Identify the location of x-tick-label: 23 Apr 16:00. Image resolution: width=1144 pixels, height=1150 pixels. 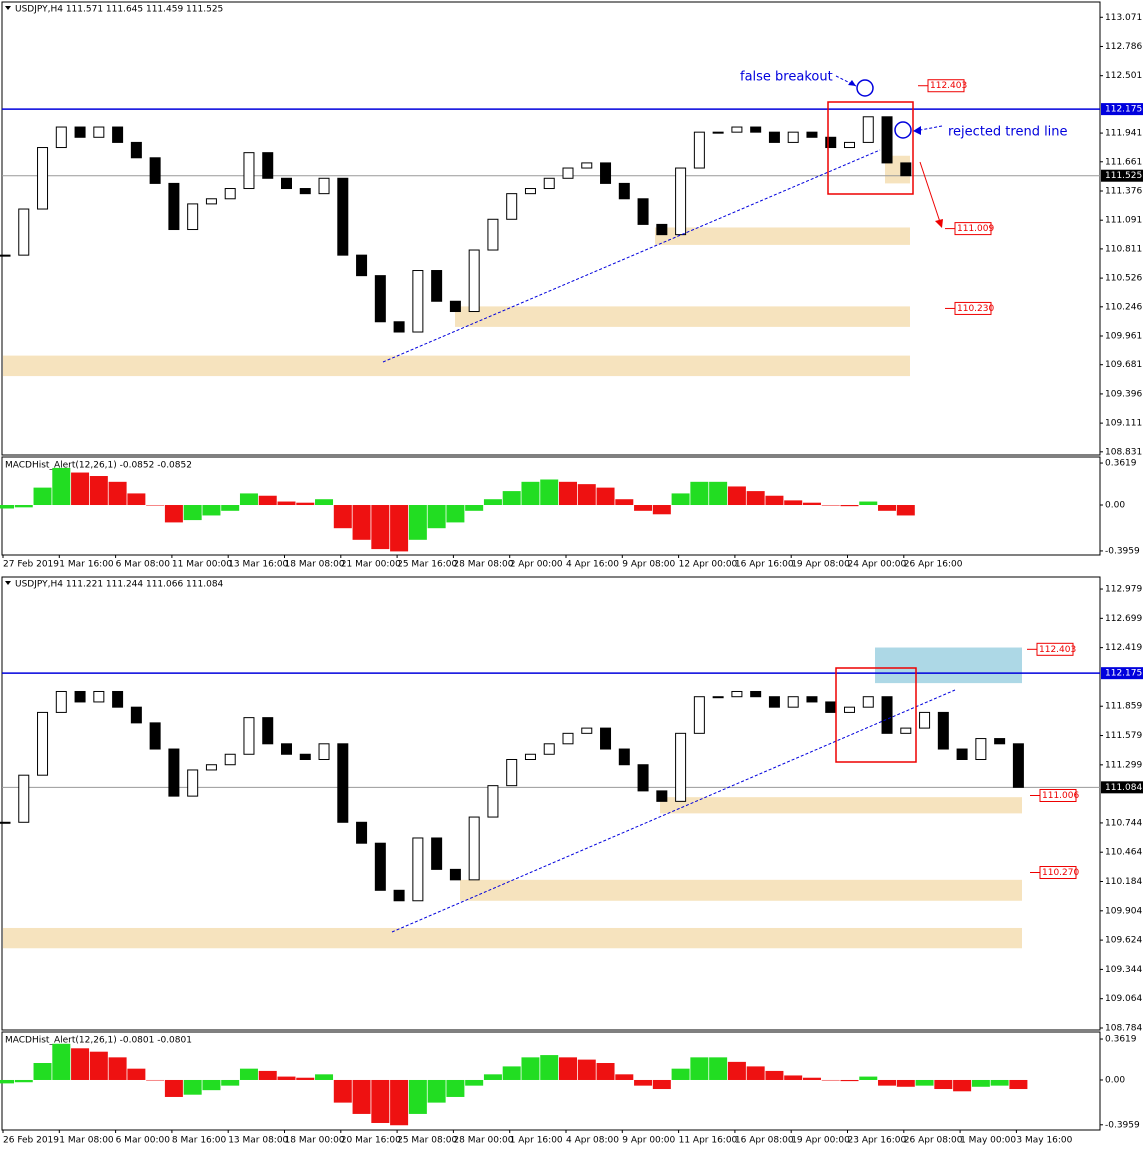
(877, 1141).